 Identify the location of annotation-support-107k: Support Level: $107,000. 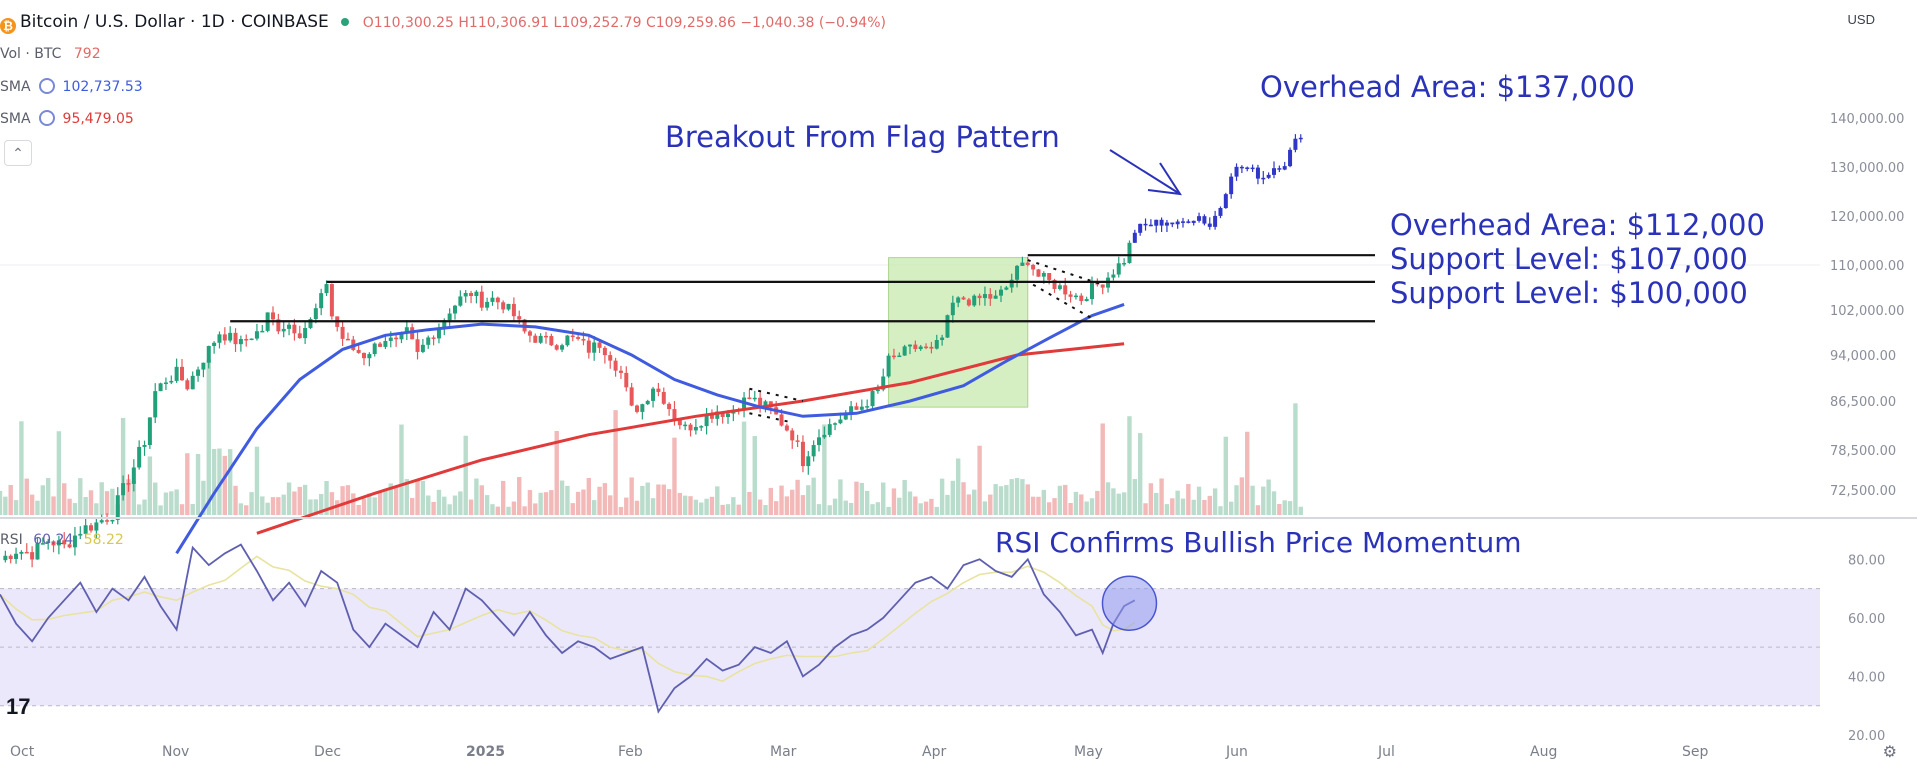
(1569, 259).